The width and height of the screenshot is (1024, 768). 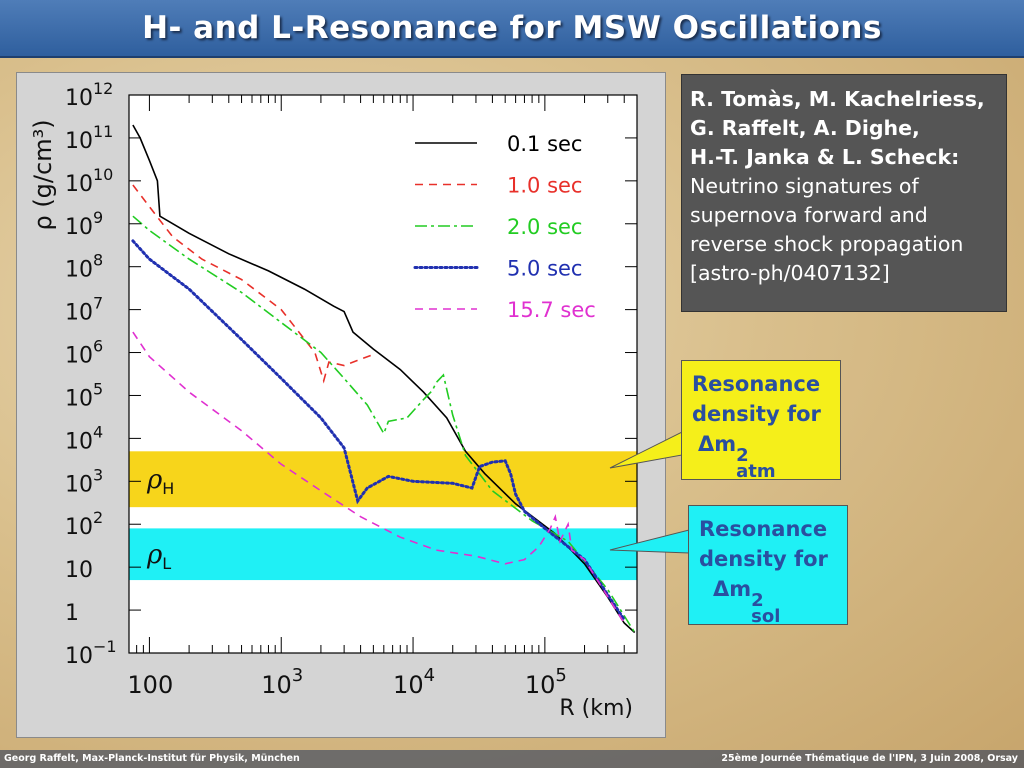 I want to click on legend-label-4: 15.7 sec, so click(x=551, y=310).